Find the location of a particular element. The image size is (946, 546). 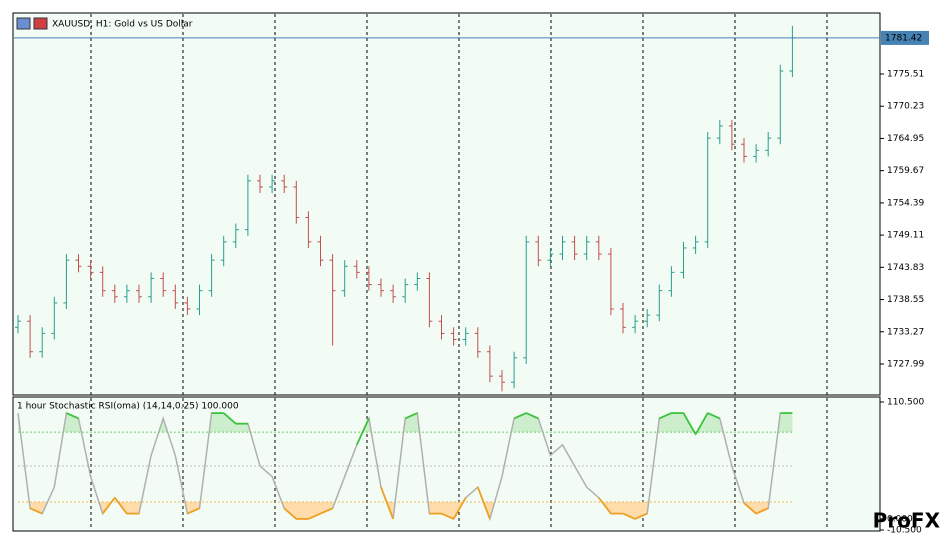

price-label: 1781.42 is located at coordinates (903, 38).